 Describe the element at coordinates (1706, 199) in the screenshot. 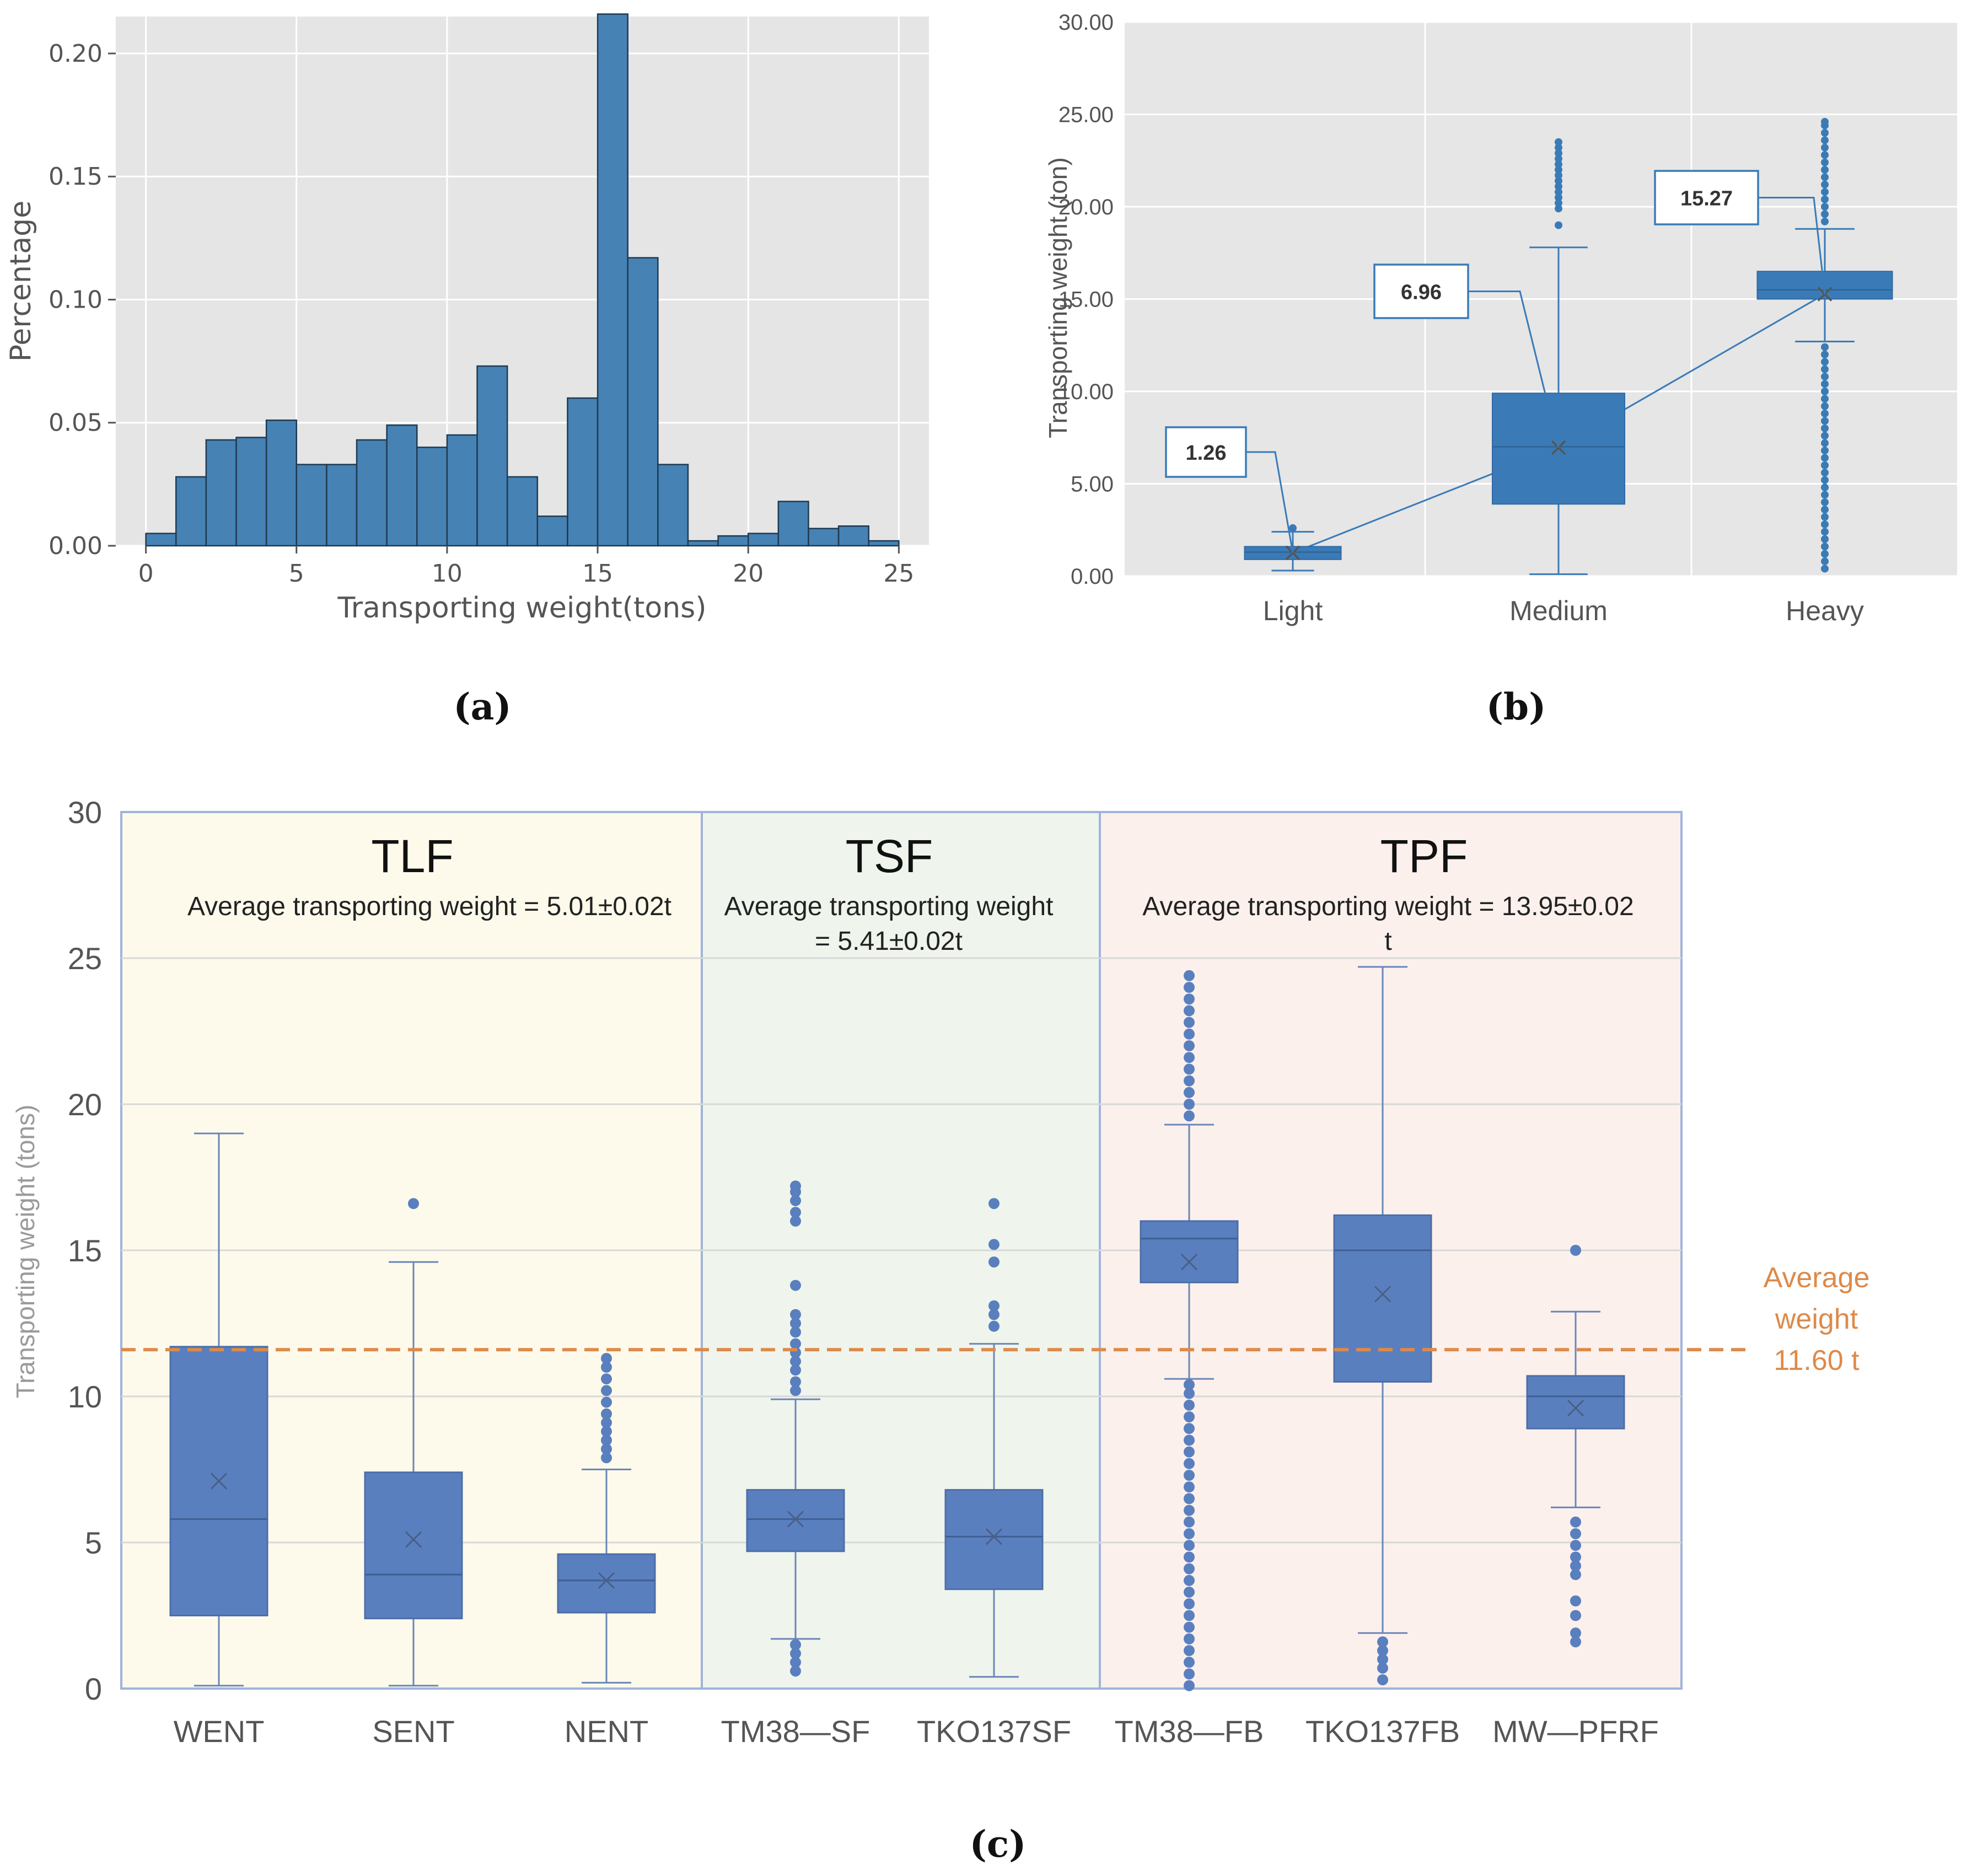

I see `panel-b-callout-label: 15.27` at that location.